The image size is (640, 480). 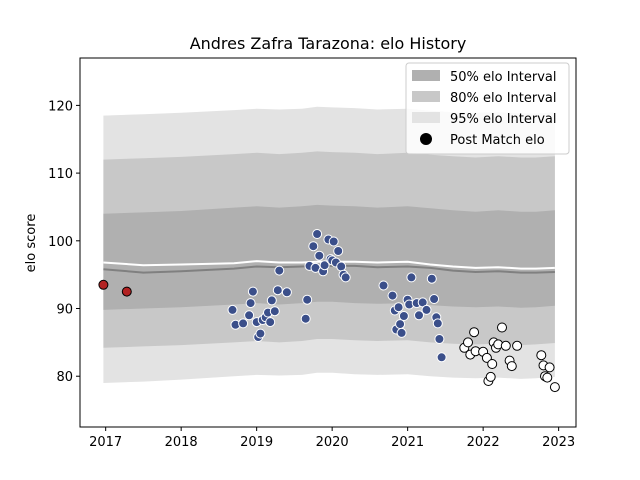 What do you see at coordinates (60, 174) in the screenshot?
I see `y-tick-label: 110` at bounding box center [60, 174].